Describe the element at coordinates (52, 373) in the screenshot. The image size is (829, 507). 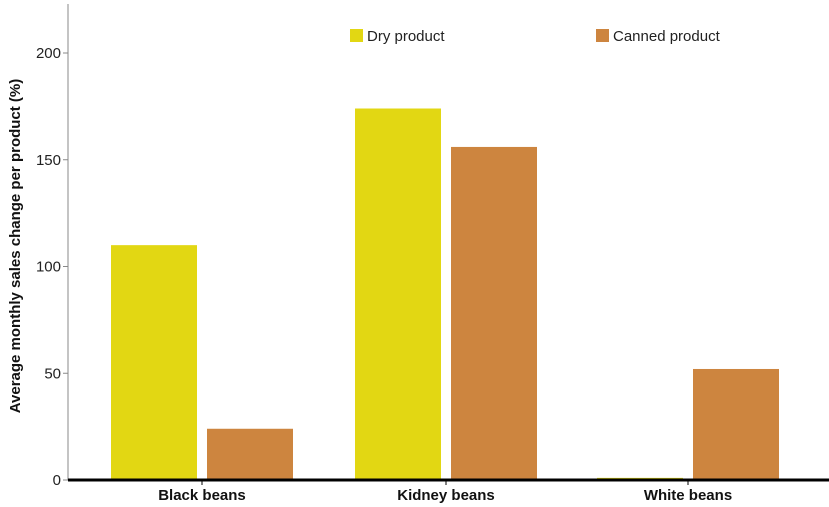
I see `y-tick-label: 50` at that location.